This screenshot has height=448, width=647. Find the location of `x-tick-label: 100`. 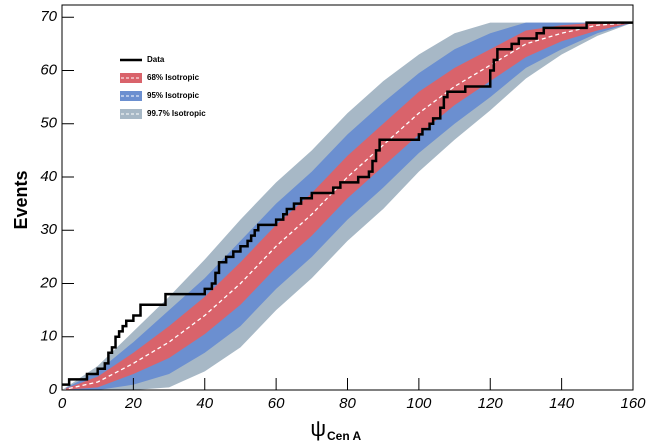

x-tick-label: 100 is located at coordinates (419, 403).